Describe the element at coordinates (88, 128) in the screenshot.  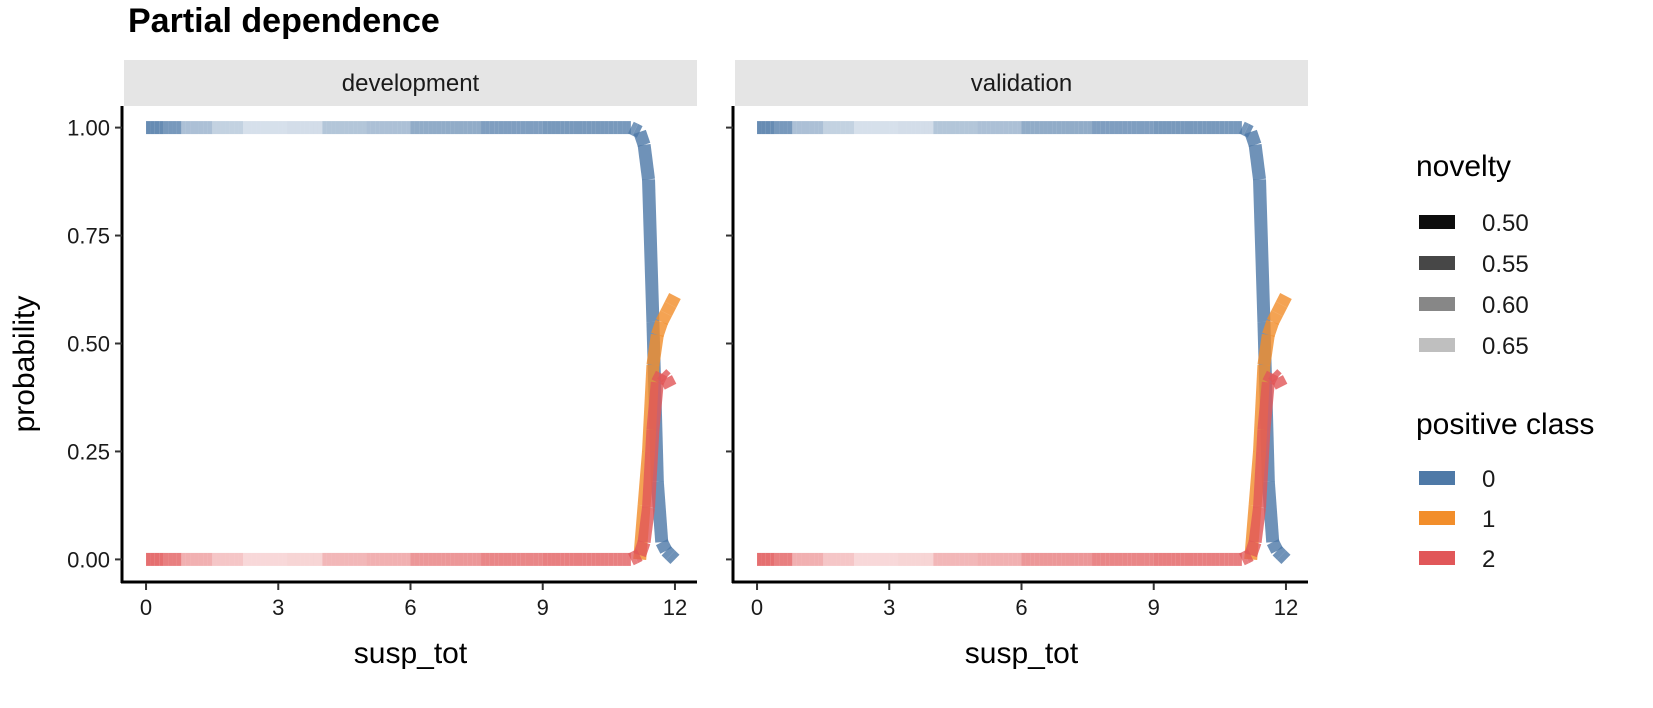
I see `y-tick-label: 1.00` at that location.